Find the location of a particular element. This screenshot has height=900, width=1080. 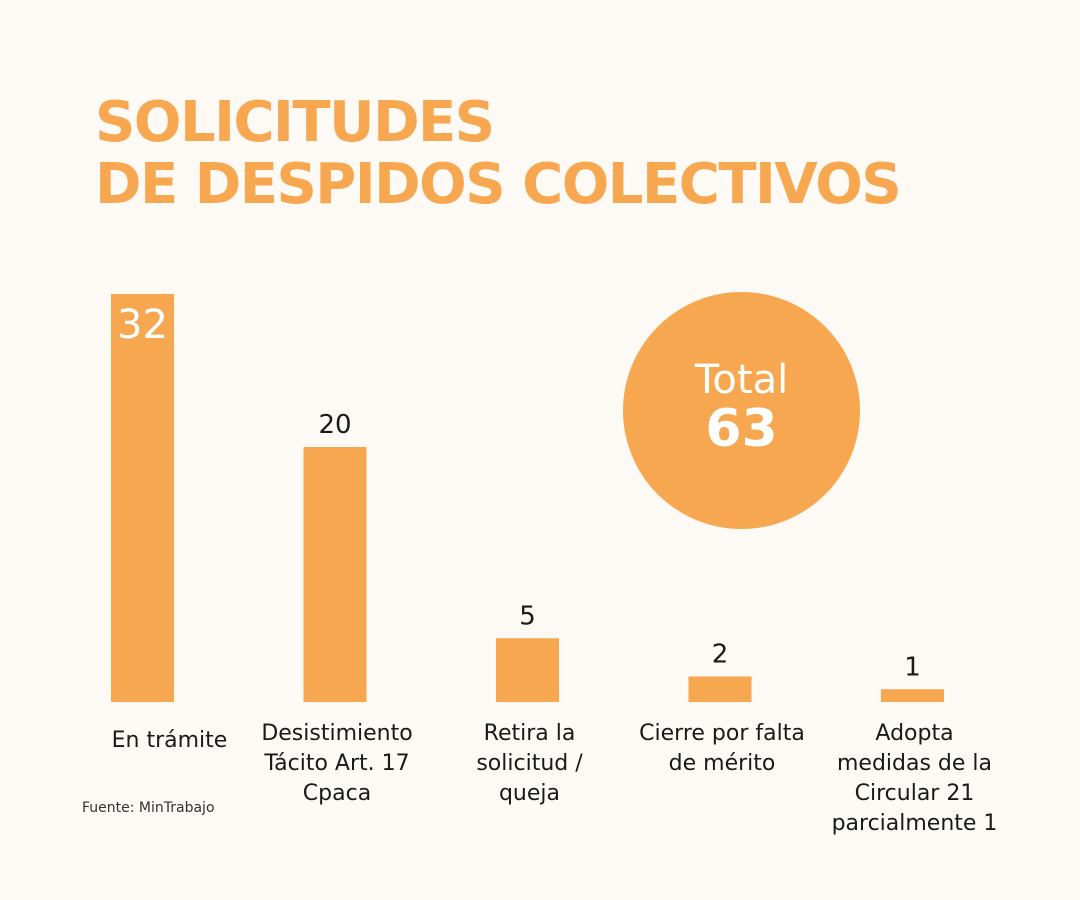

value-label-2: 5 is located at coordinates (527, 616).